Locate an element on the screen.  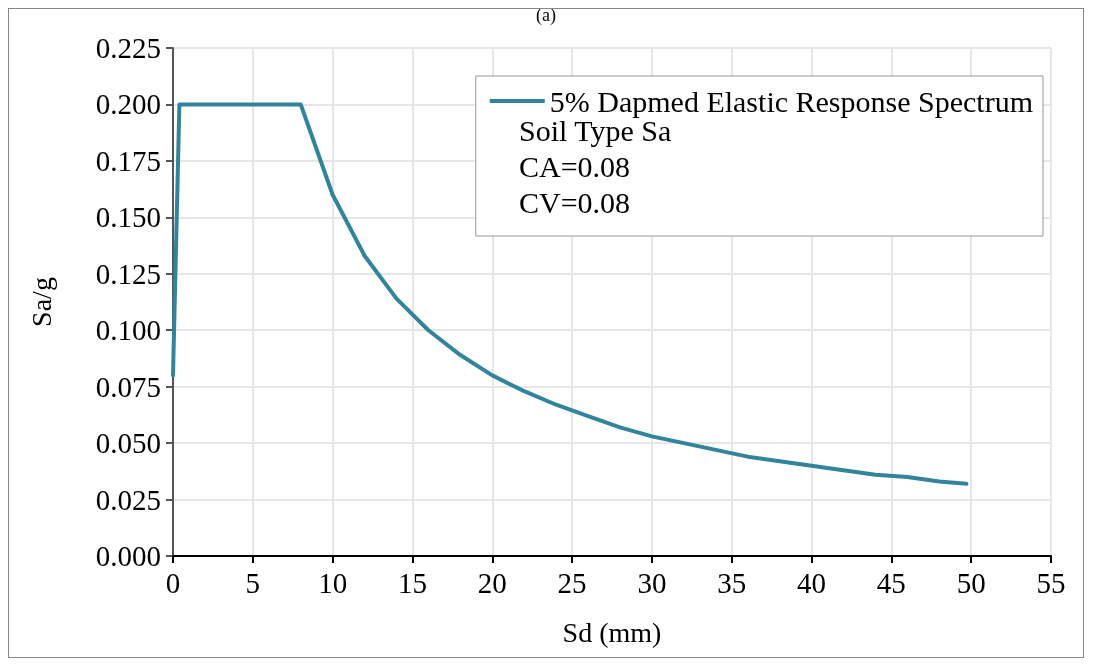
x-tick-label: 30 is located at coordinates (652, 582).